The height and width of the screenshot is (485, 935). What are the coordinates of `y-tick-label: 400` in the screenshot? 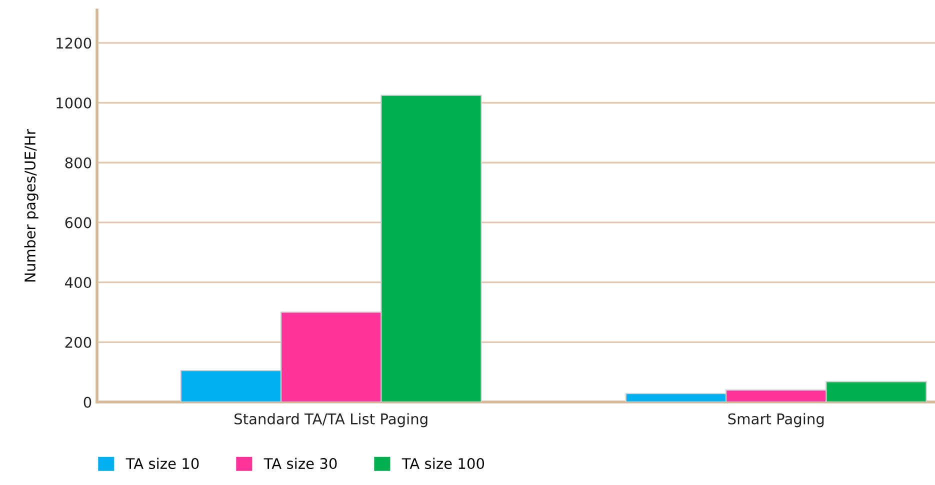 It's located at (78, 282).